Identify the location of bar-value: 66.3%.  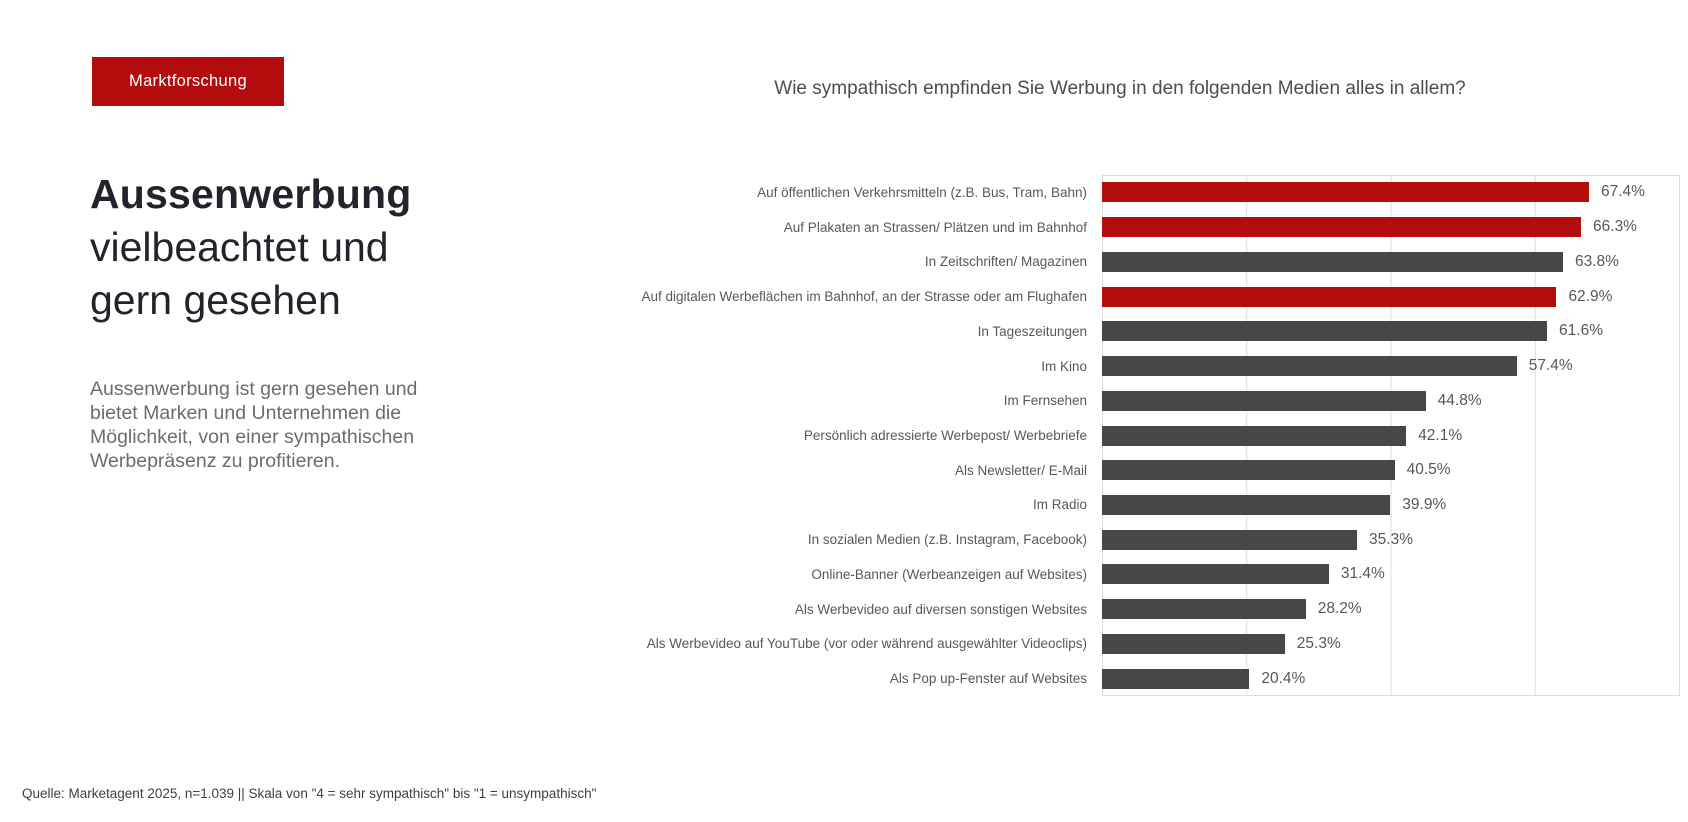
(1615, 227).